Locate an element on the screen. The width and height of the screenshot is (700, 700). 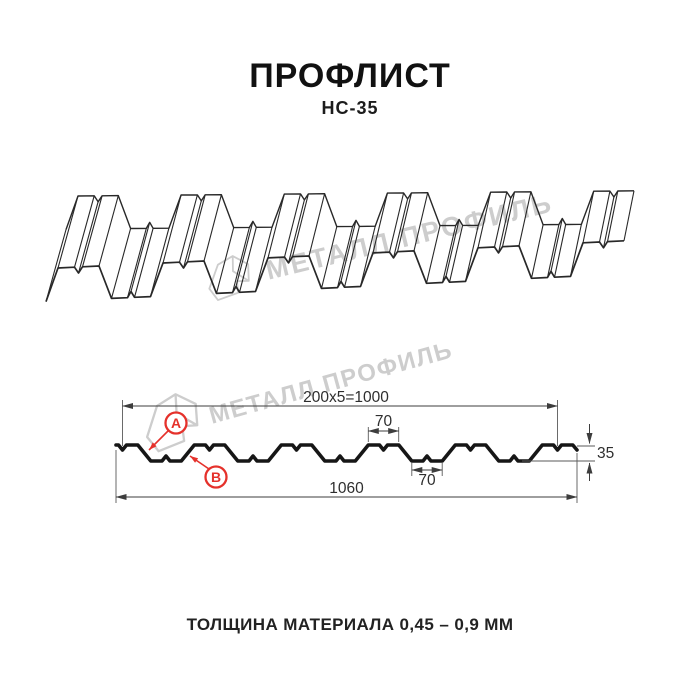
dimension-label: 1060 is located at coordinates (346, 488).